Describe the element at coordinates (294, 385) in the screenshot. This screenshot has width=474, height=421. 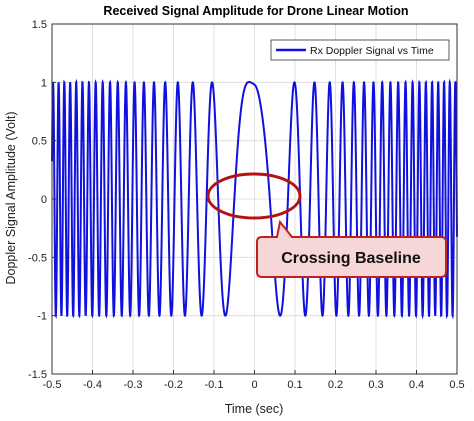
I see `x-tick-label: 0.1` at that location.